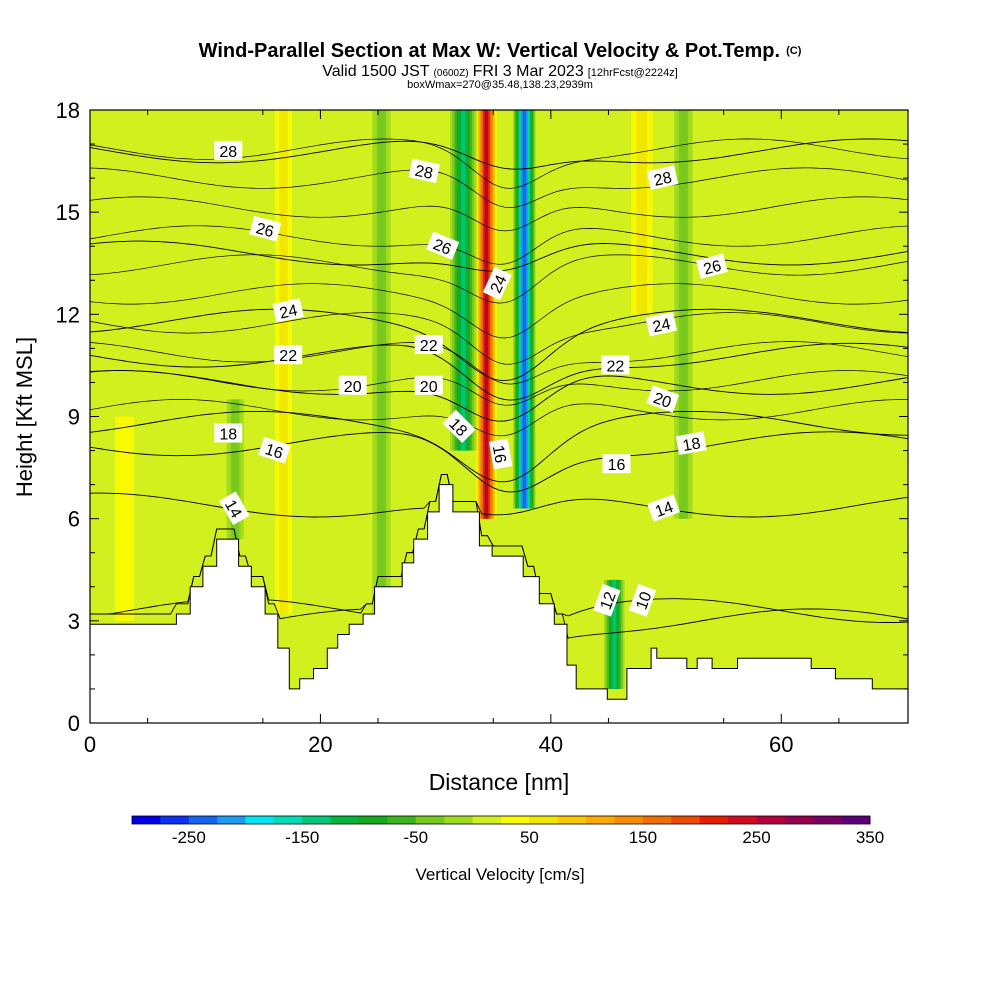 This screenshot has width=1000, height=1005. What do you see at coordinates (507, 831) in the screenshot?
I see `colorbar: -250 -150 -50 50 150 250 350` at bounding box center [507, 831].